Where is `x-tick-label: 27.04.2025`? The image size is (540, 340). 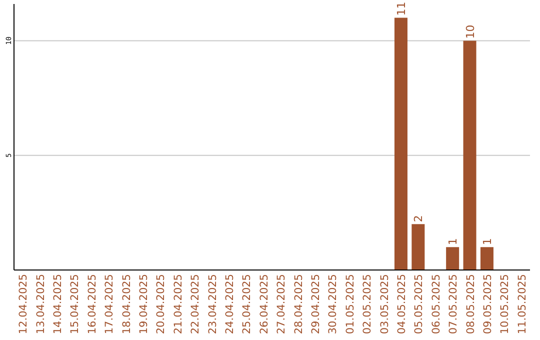
x-tick-label: 27.04.2025 is located at coordinates (282, 304).